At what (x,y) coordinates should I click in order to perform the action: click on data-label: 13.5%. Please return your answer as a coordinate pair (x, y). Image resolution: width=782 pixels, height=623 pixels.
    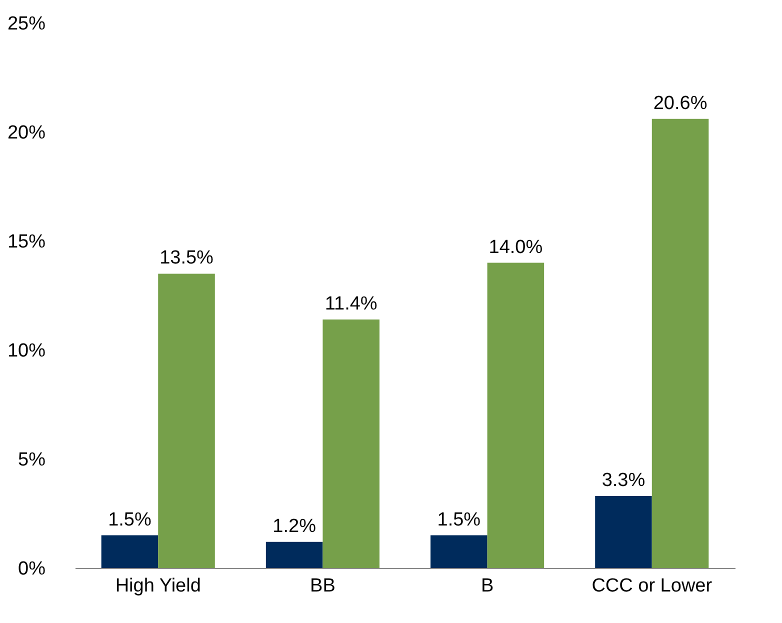
    Looking at the image, I should click on (187, 258).